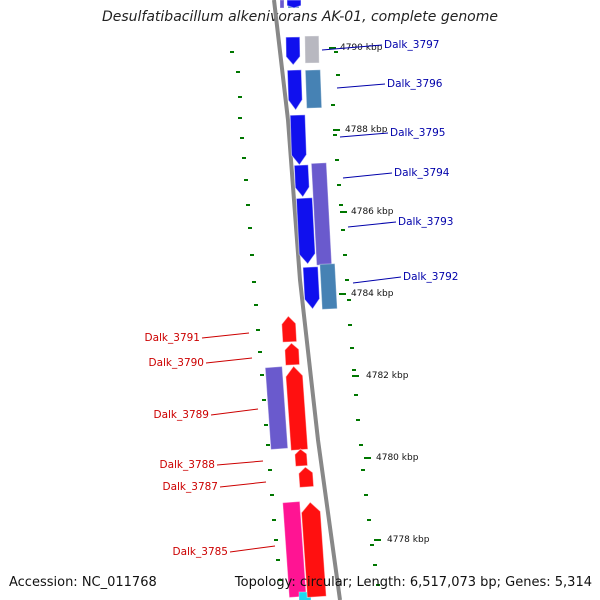  What do you see at coordinates (366, 130) in the screenshot?
I see `ruler-tick-label-1: 4788 kbp` at bounding box center [366, 130].